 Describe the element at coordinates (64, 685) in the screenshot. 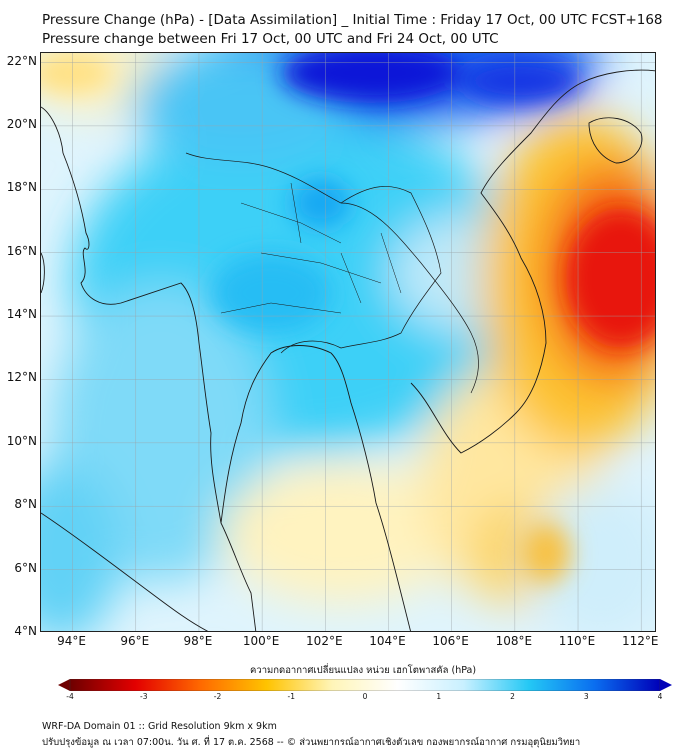

I see `colorbar-left-arrow` at that location.